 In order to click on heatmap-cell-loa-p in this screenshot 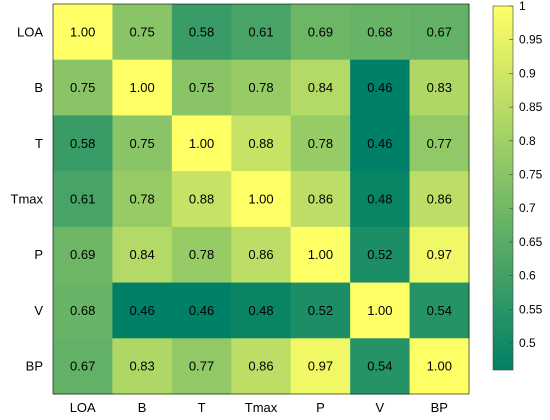, I will do `click(320, 32)`.